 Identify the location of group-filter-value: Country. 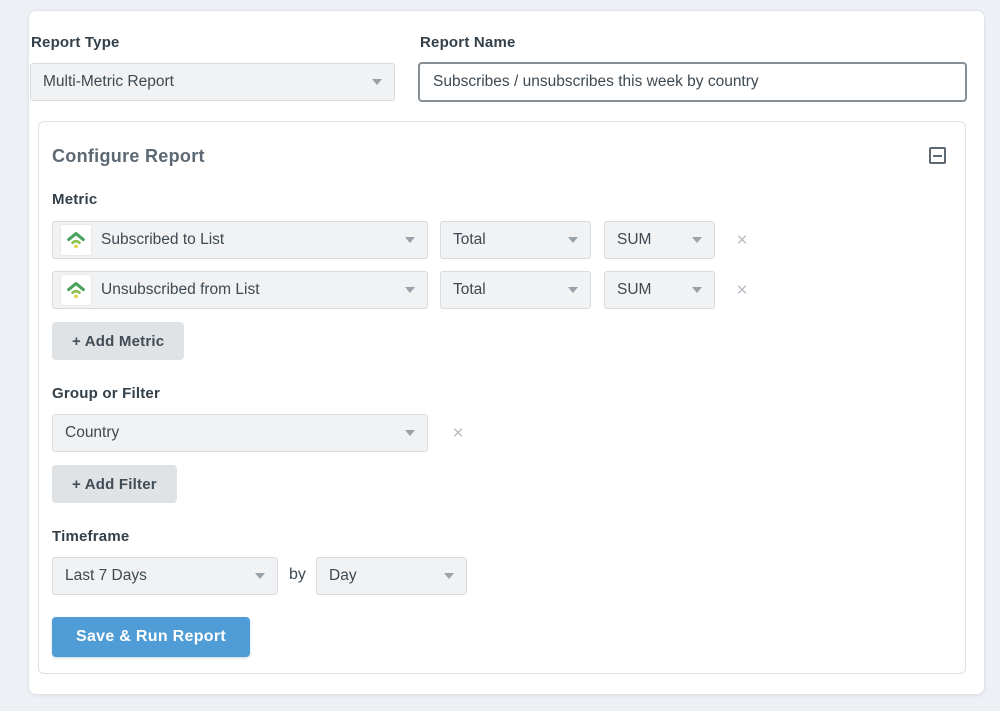
(92, 432).